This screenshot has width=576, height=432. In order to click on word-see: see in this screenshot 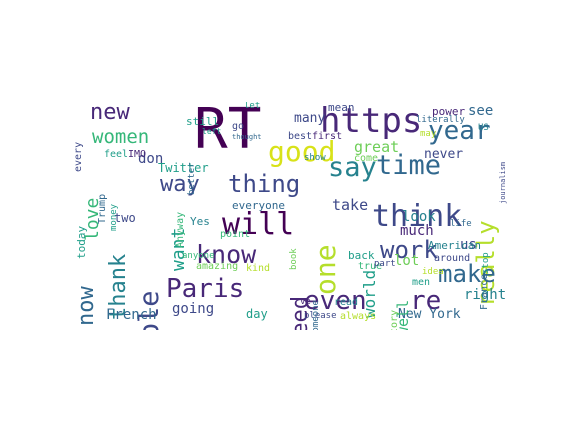, I will do `click(481, 111)`.